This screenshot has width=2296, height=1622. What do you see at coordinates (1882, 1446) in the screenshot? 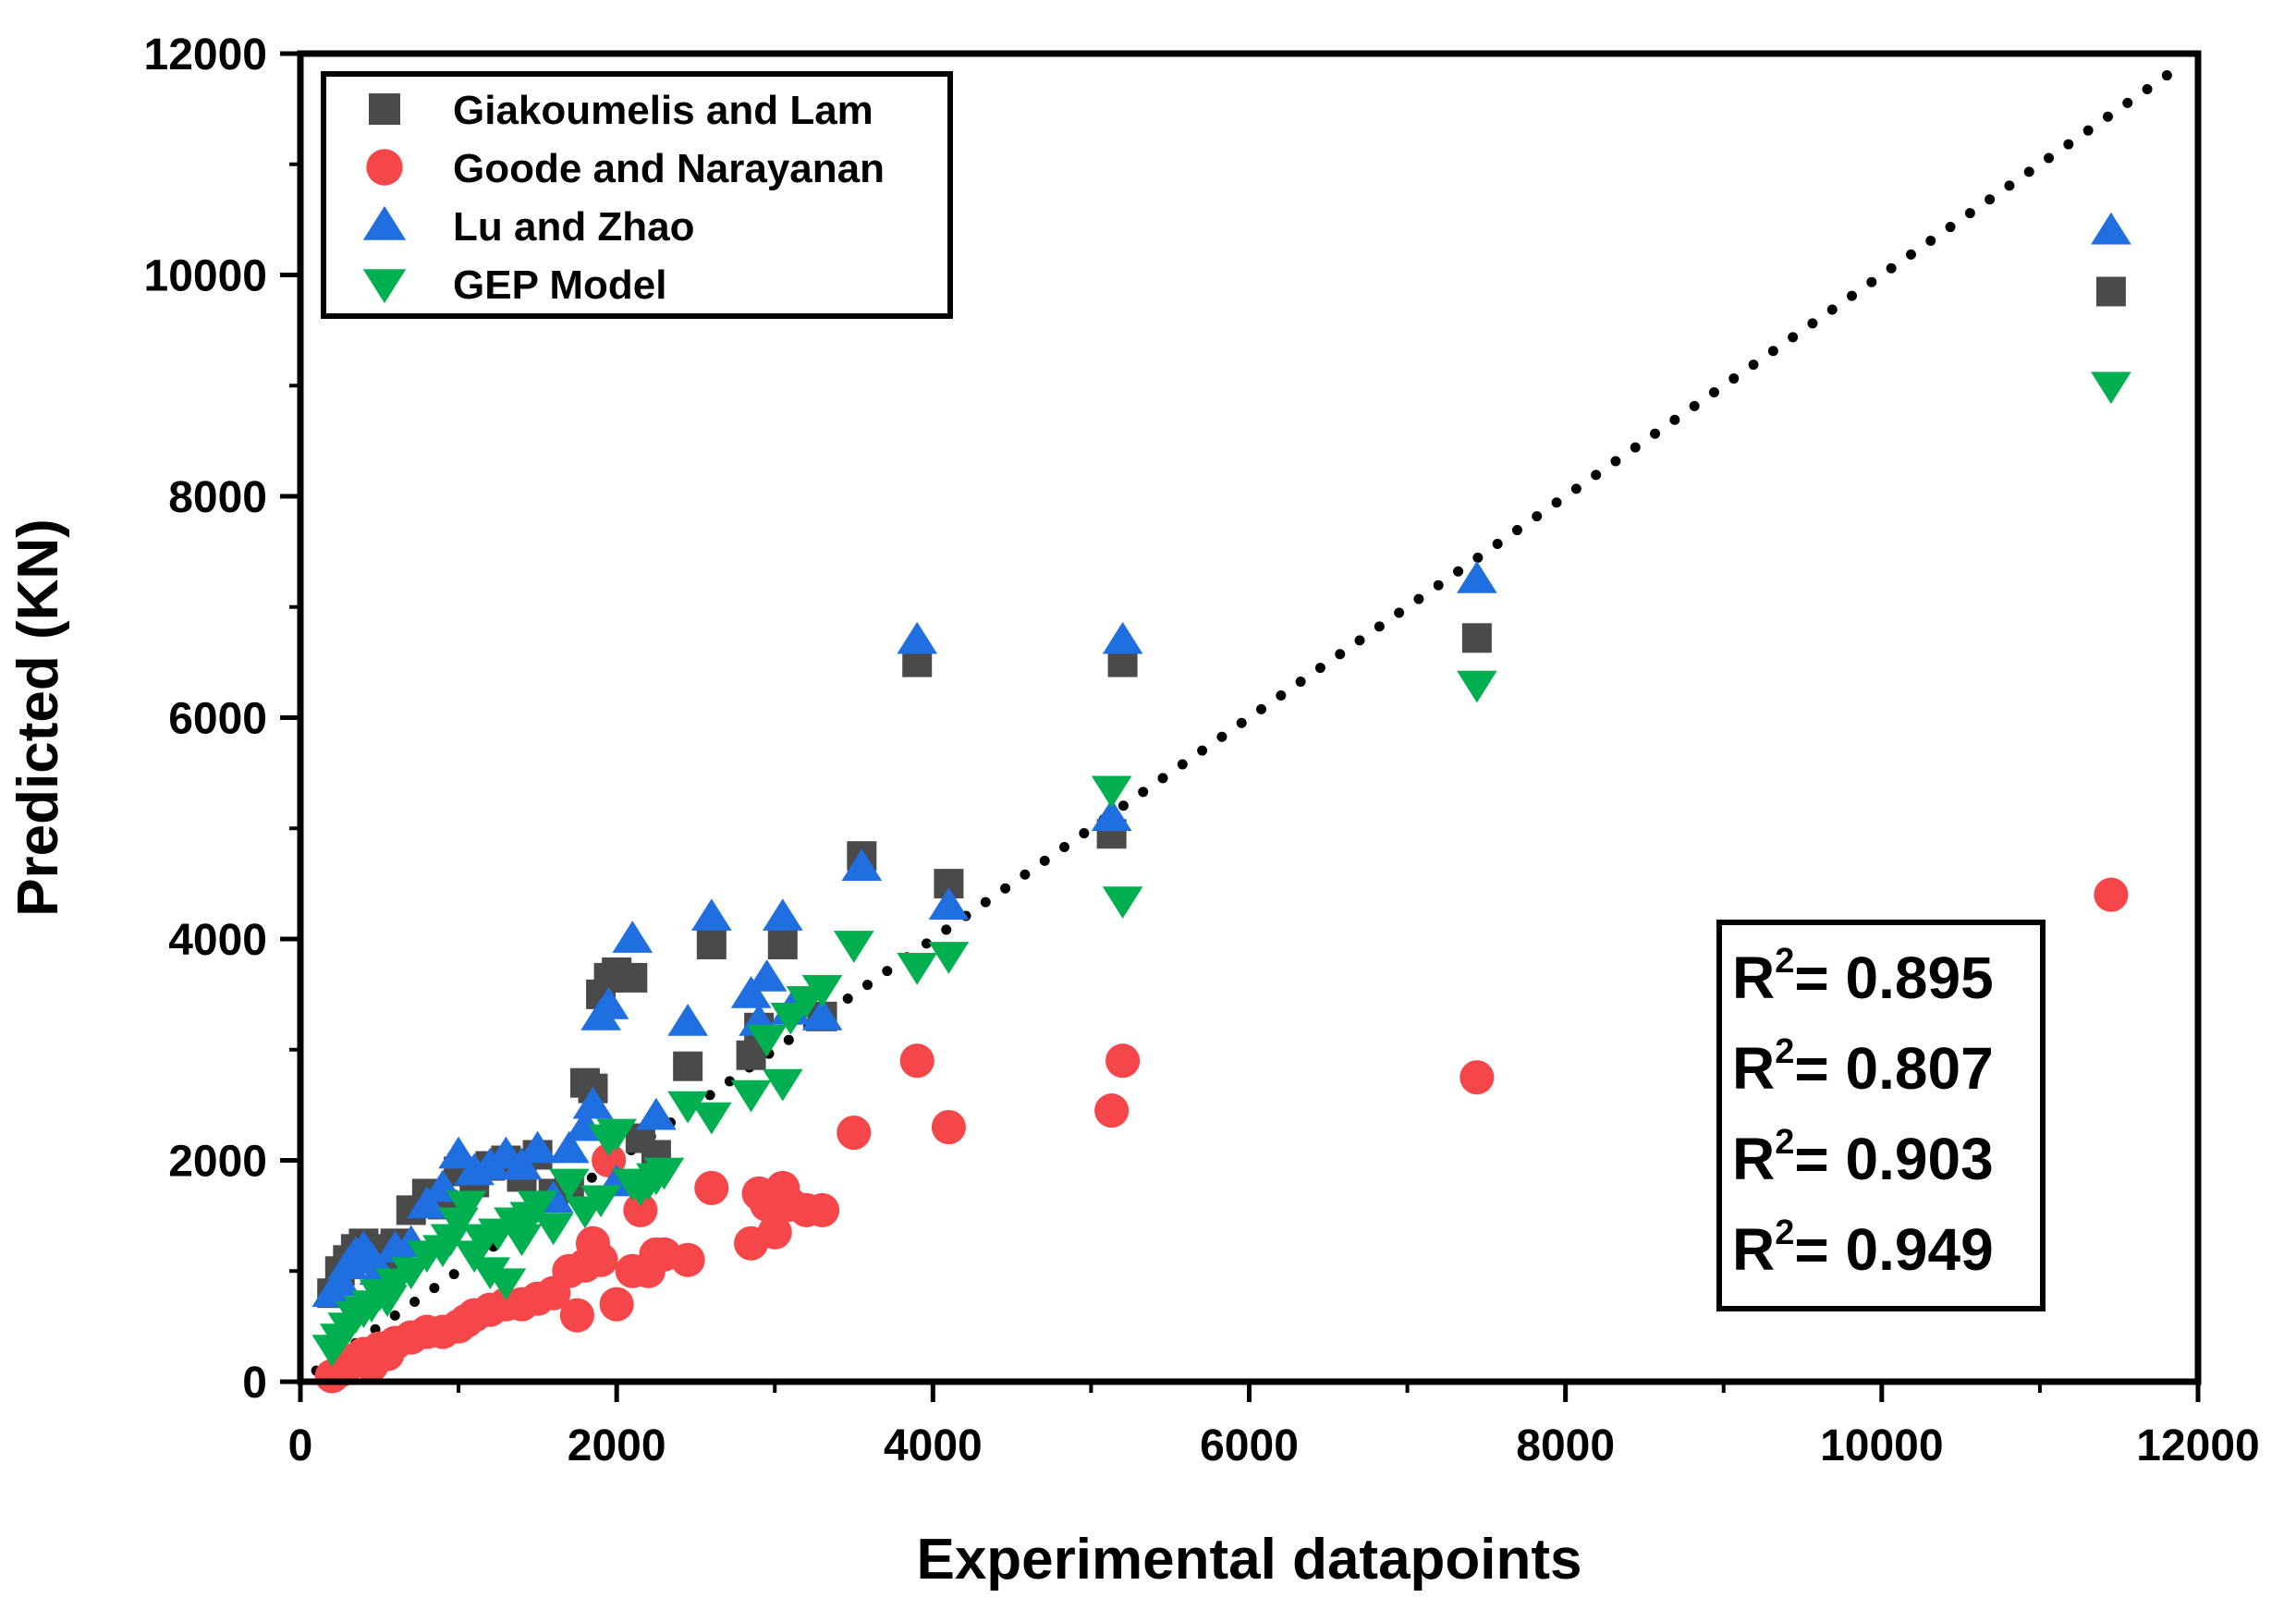
I see `x-tick-label: 10000` at bounding box center [1882, 1446].